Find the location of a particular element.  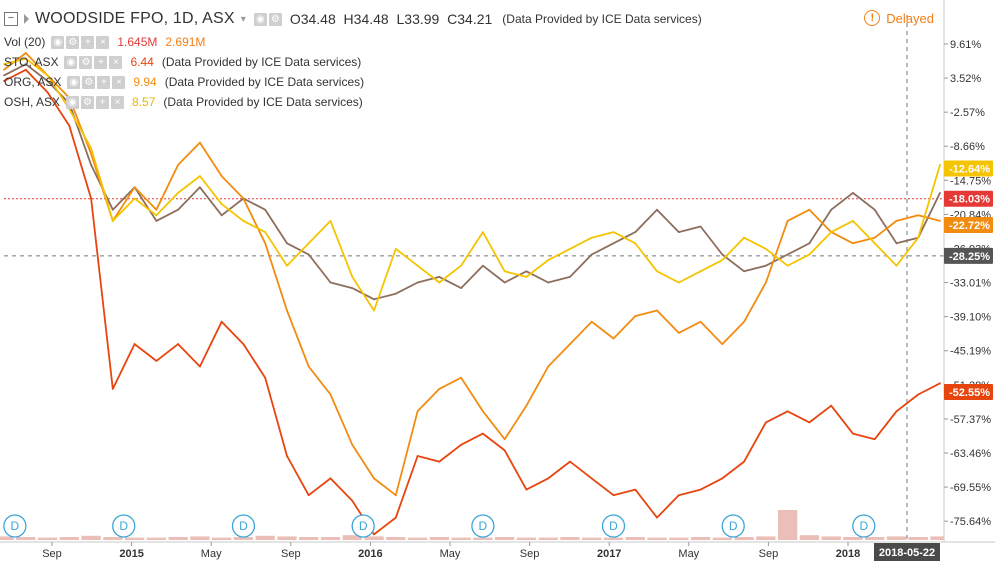

volume-name: Vol (20) is located at coordinates (25, 42).